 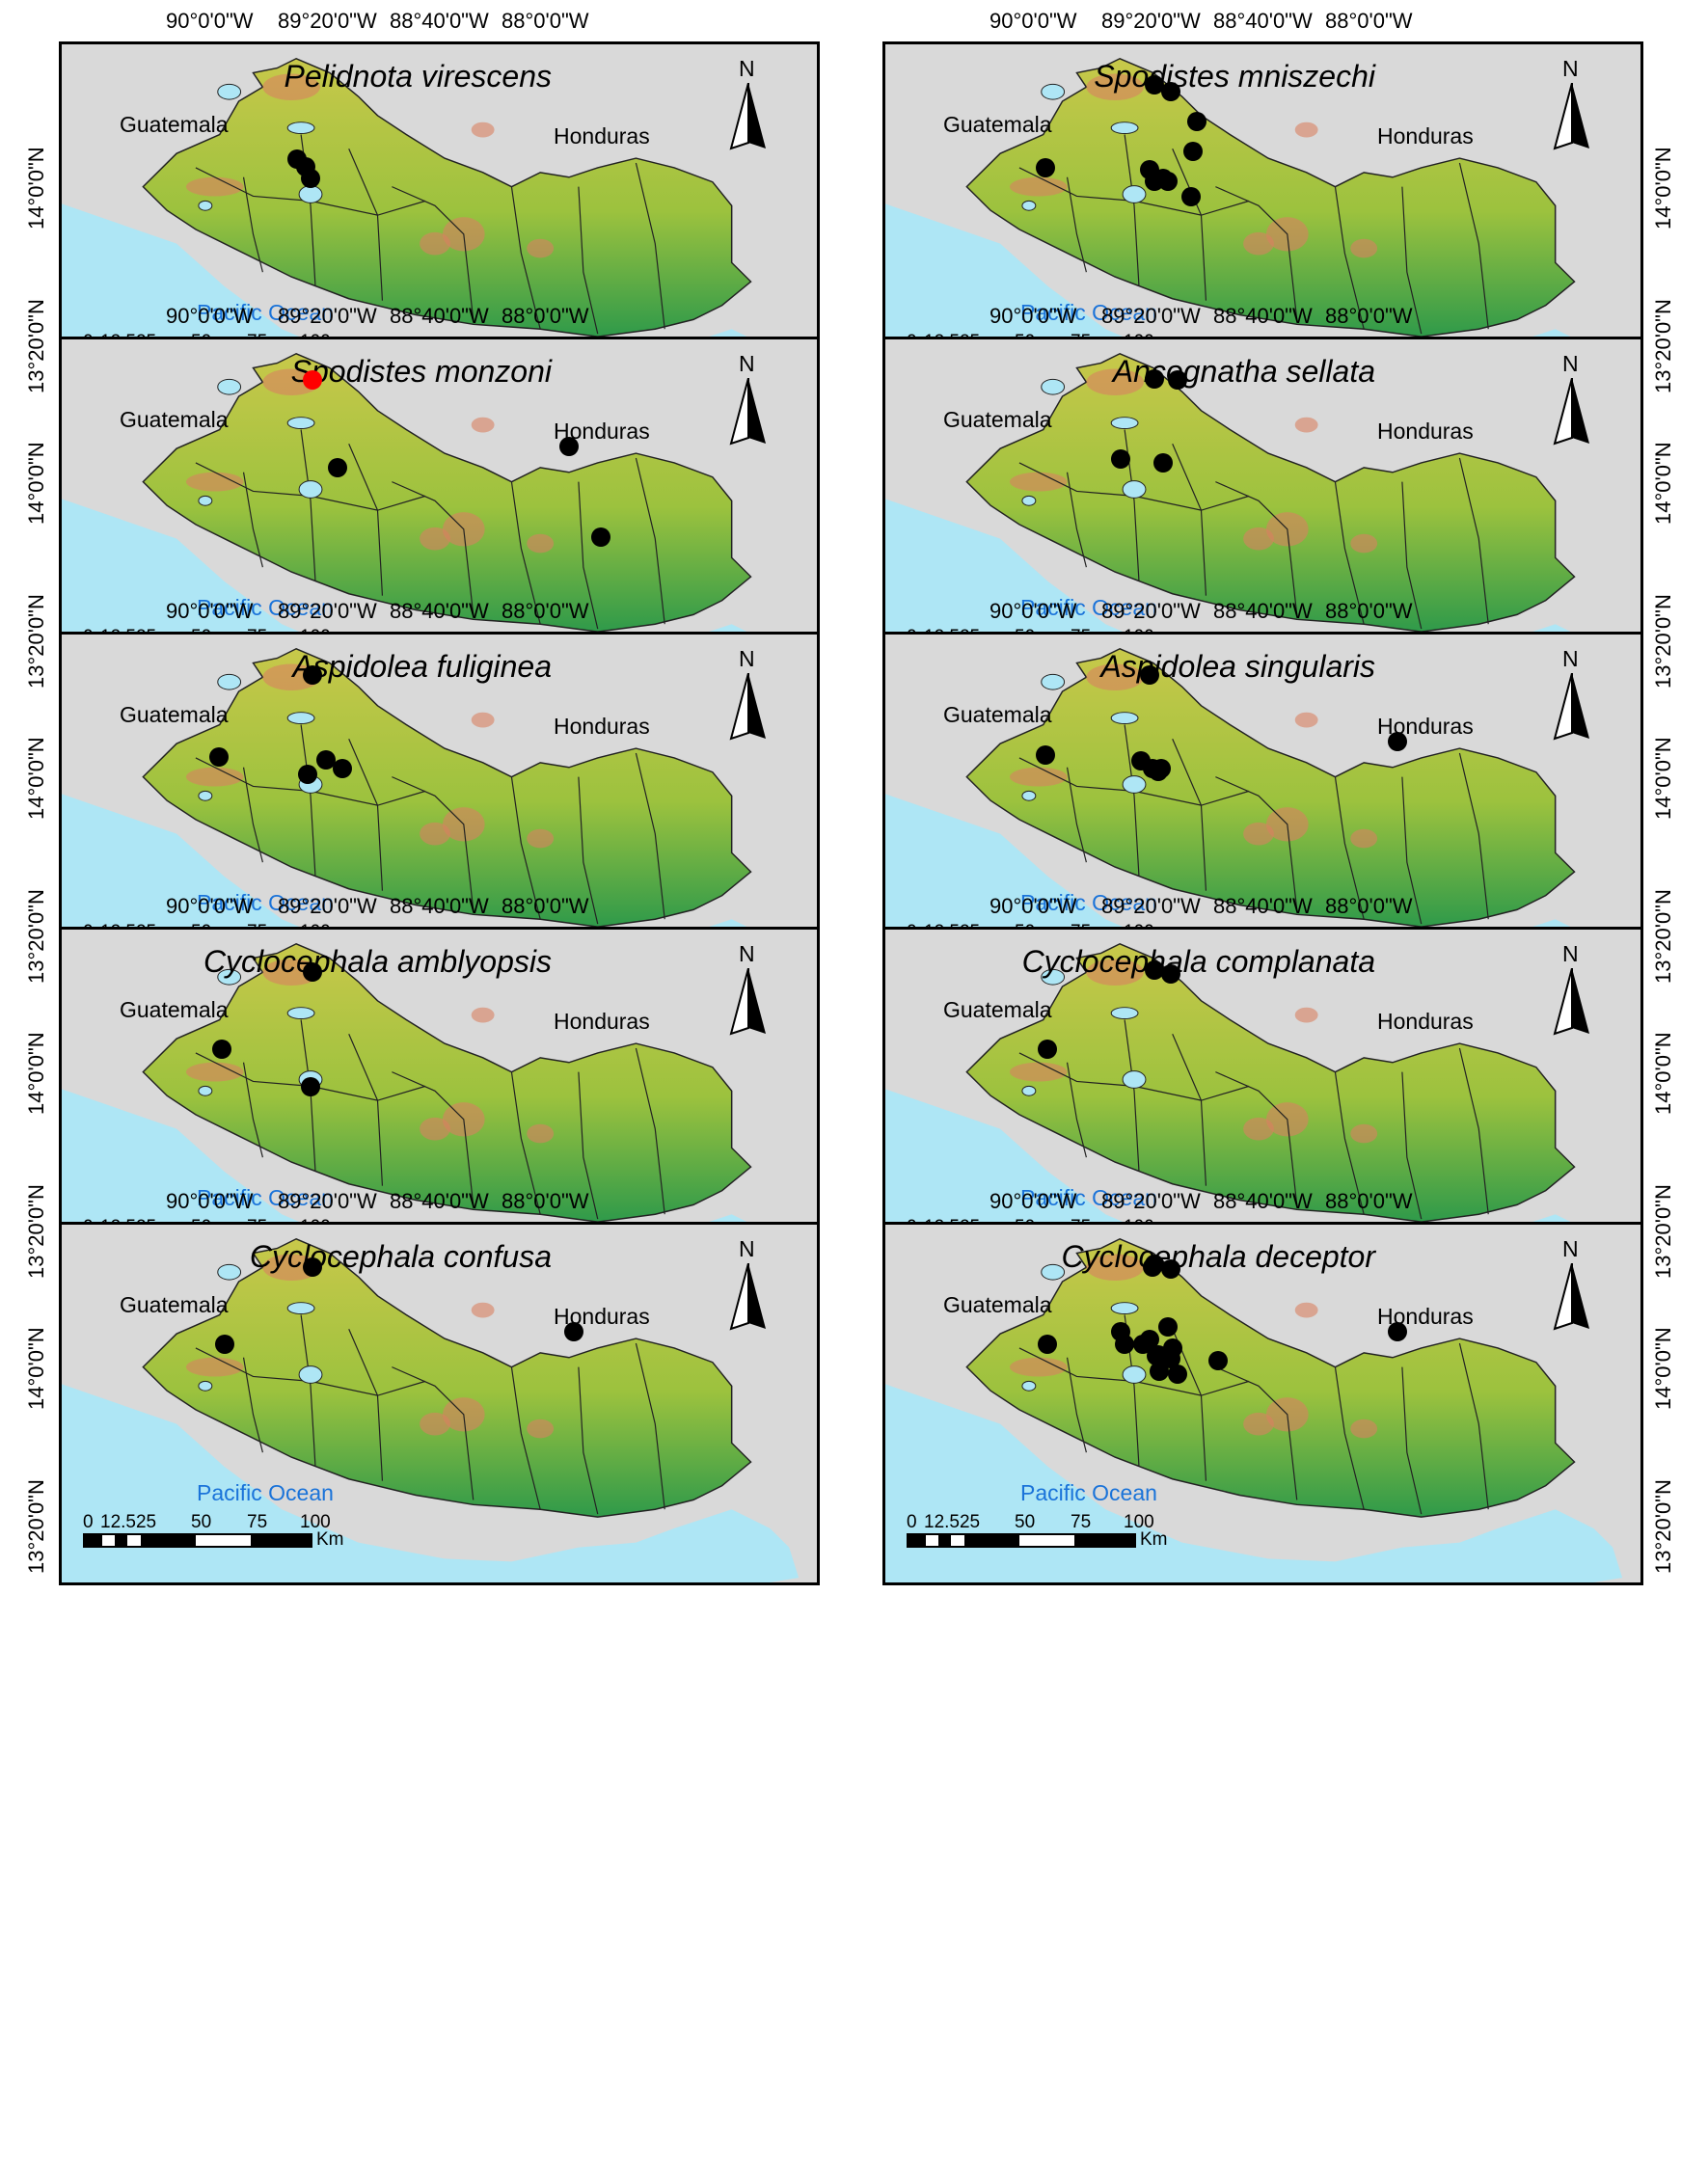 I want to click on longitude-label: 90°0'0"W, so click(x=1033, y=906).